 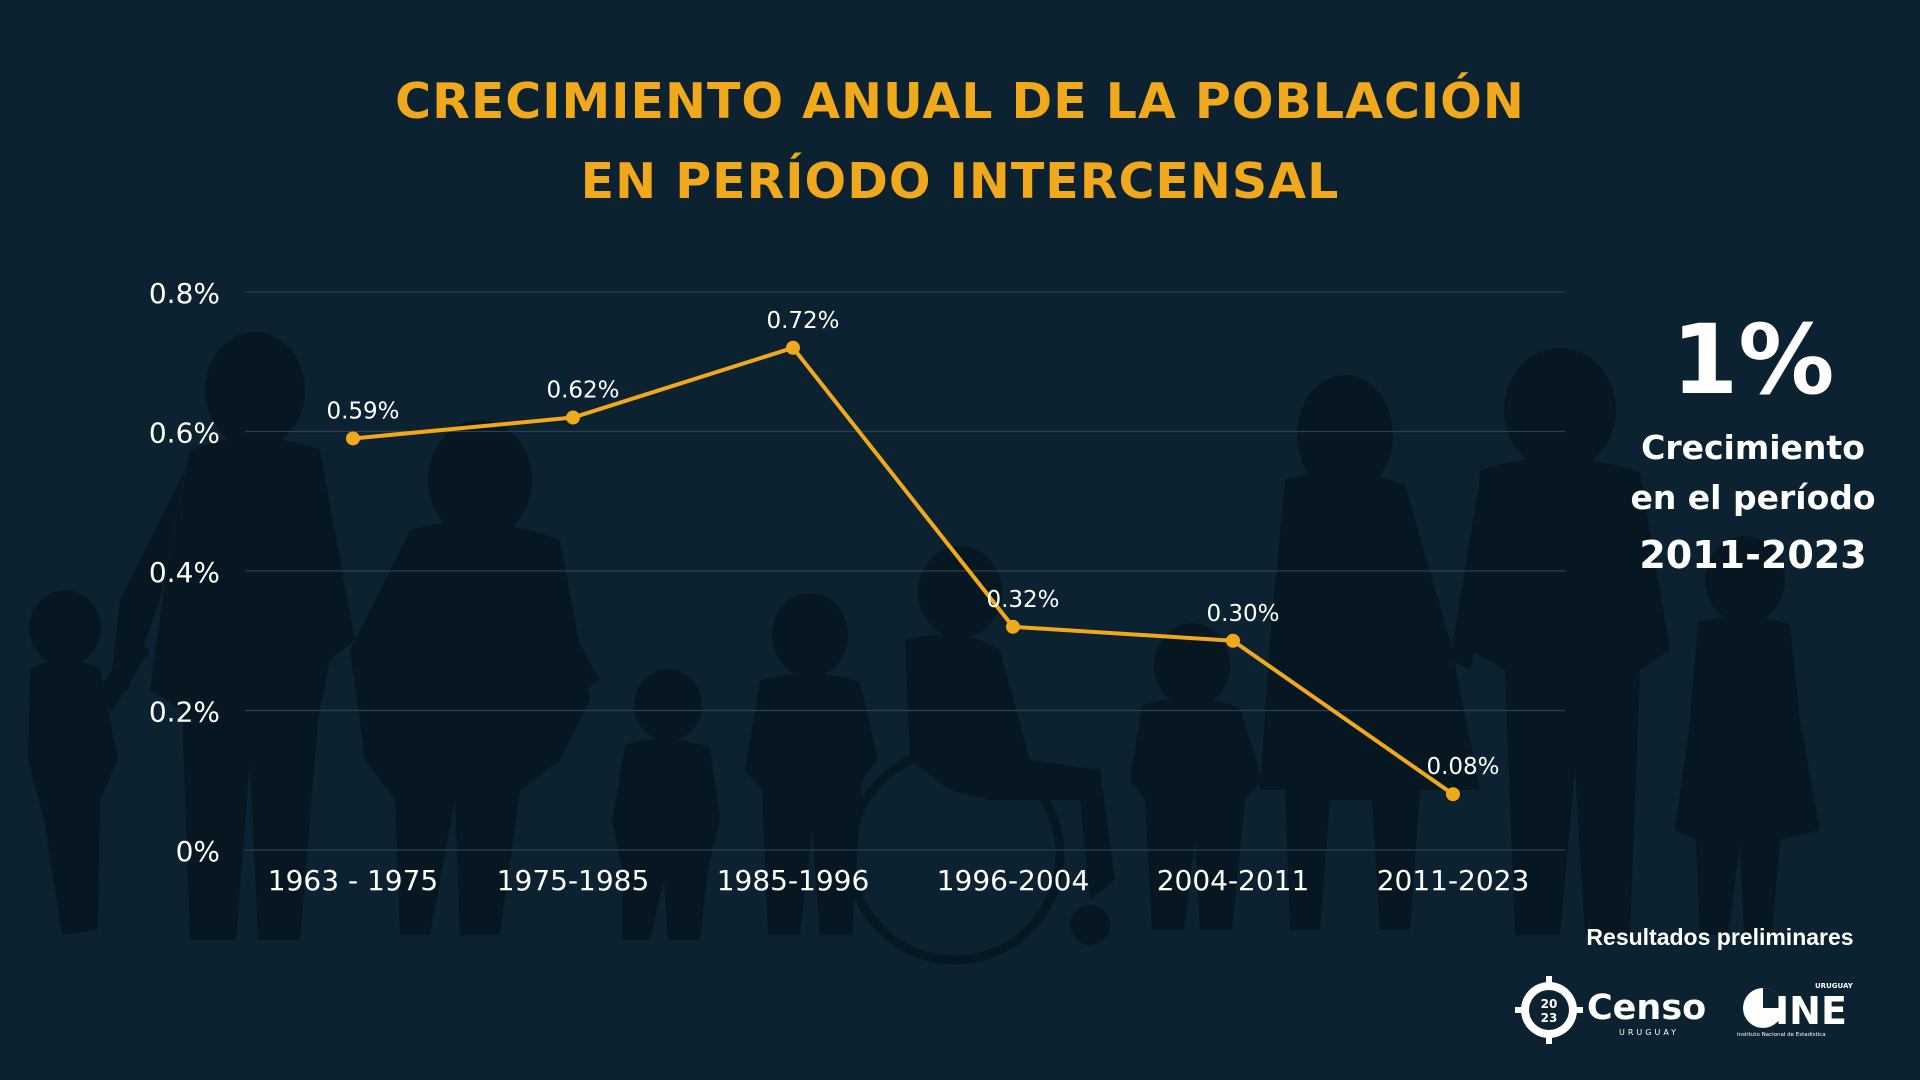 I want to click on y-tick-label: 0%, so click(x=198, y=851).